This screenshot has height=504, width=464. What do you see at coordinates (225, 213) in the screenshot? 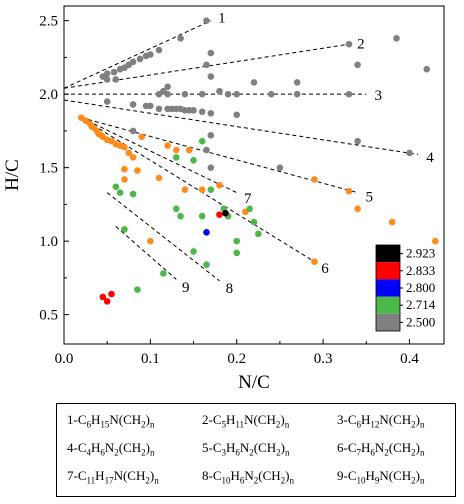
I see `data-point-black` at bounding box center [225, 213].